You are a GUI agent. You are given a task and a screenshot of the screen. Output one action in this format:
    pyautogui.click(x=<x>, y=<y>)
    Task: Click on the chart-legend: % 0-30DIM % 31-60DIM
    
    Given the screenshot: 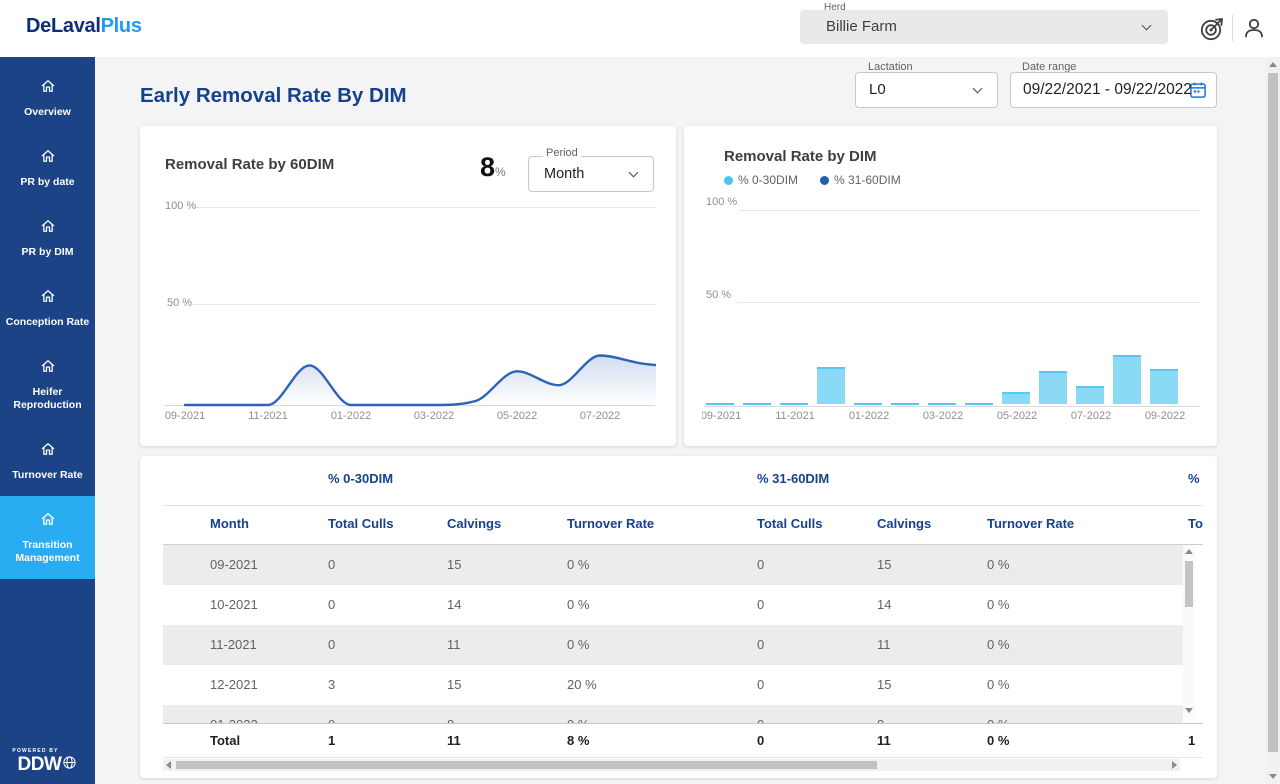 What is the action you would take?
    pyautogui.click(x=812, y=180)
    